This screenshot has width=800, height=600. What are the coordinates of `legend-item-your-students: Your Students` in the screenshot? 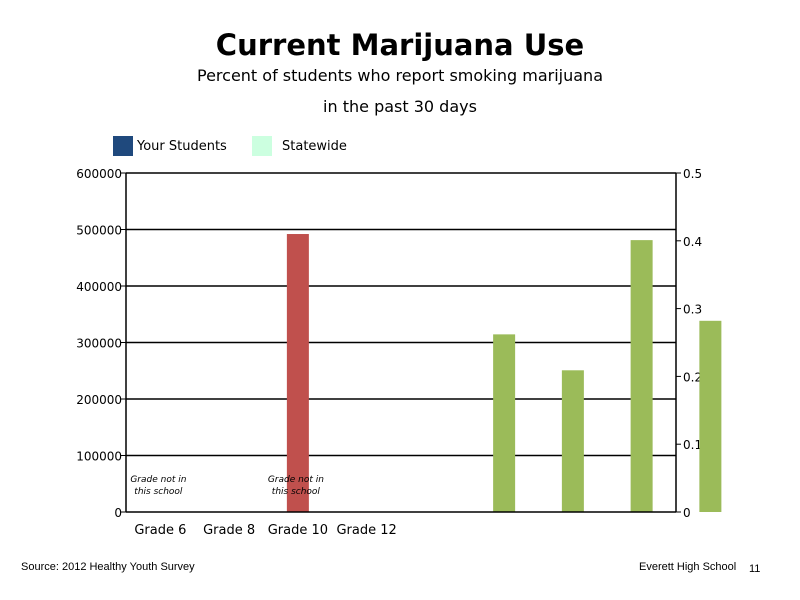 It's located at (170, 146).